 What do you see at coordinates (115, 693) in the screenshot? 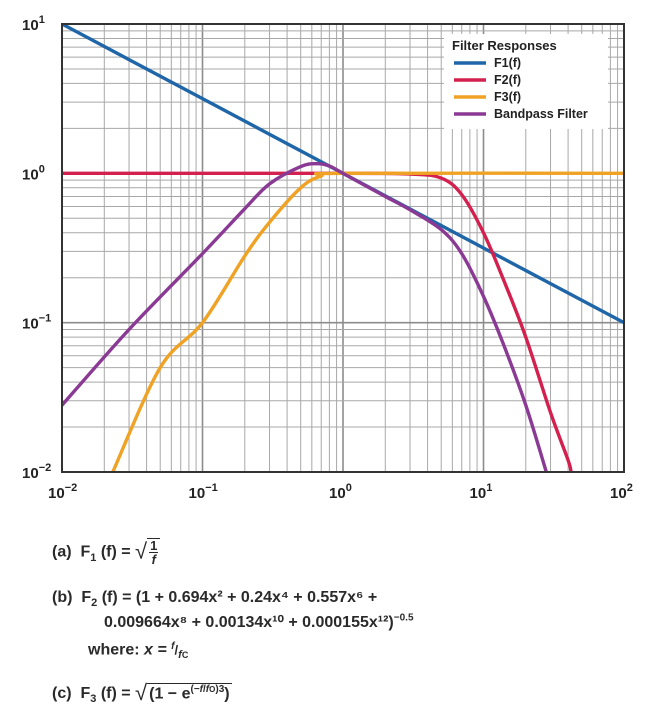
I see `equation-c-arg: (f) =` at bounding box center [115, 693].